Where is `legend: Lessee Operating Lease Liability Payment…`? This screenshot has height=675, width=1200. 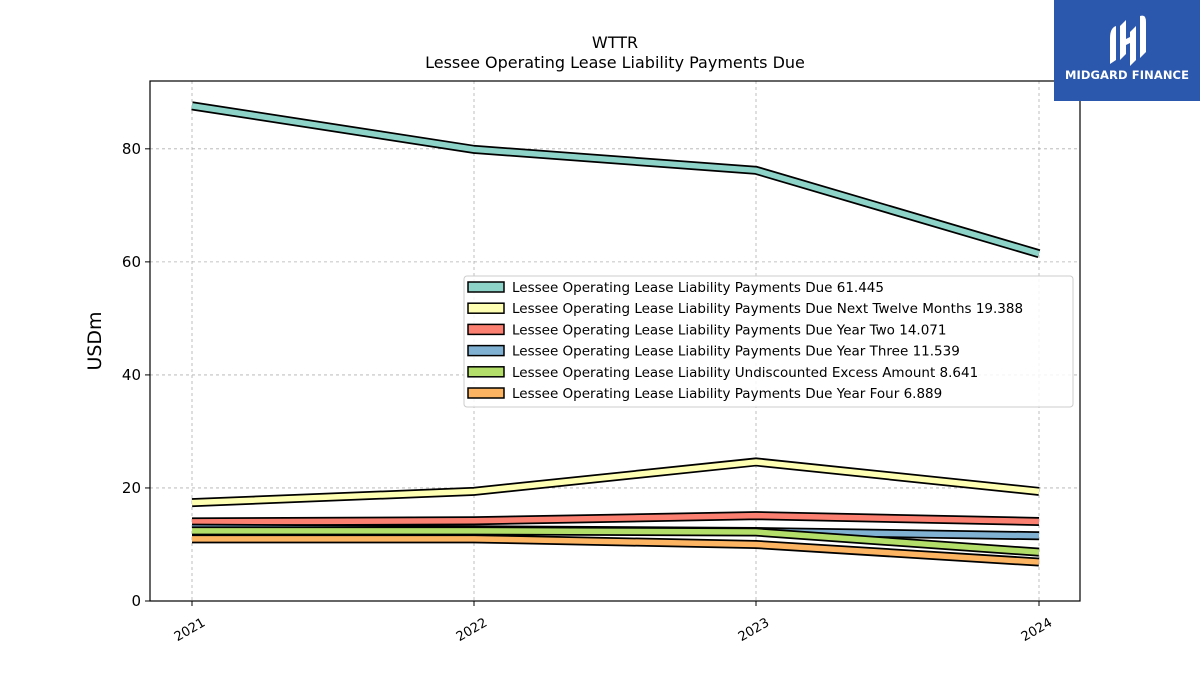
legend: Lessee Operating Lease Liability Payment… is located at coordinates (768, 341).